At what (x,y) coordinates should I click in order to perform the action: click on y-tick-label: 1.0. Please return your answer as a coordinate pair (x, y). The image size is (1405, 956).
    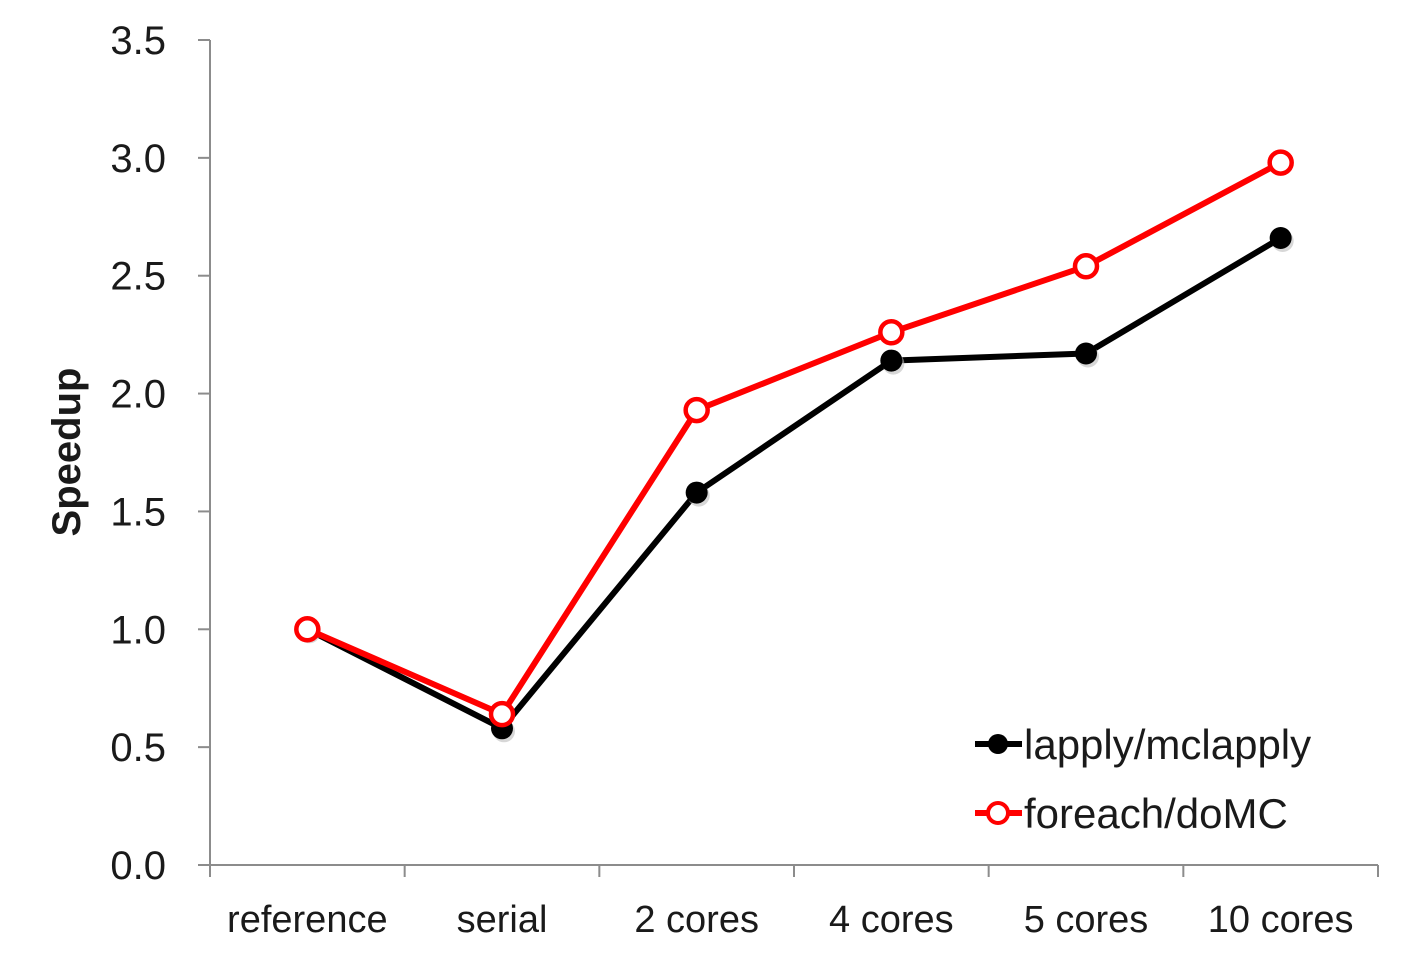
    Looking at the image, I should click on (138, 630).